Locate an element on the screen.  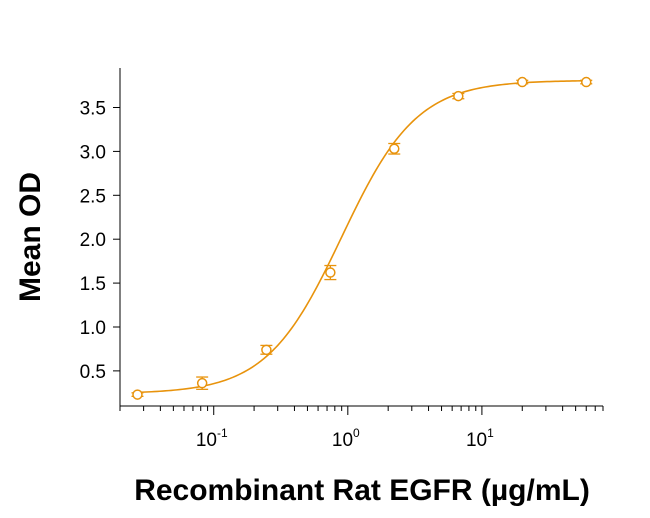
x-tick-label: 10⁻¹ is located at coordinates (212, 438).